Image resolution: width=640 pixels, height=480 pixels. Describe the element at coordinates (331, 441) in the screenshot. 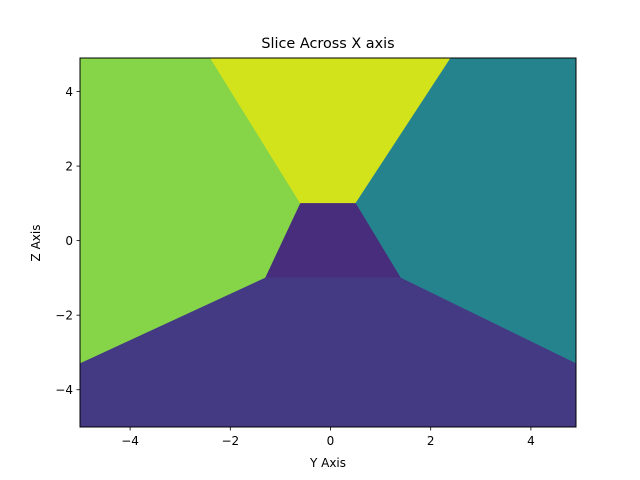

I see `x-tick-label: 0` at that location.